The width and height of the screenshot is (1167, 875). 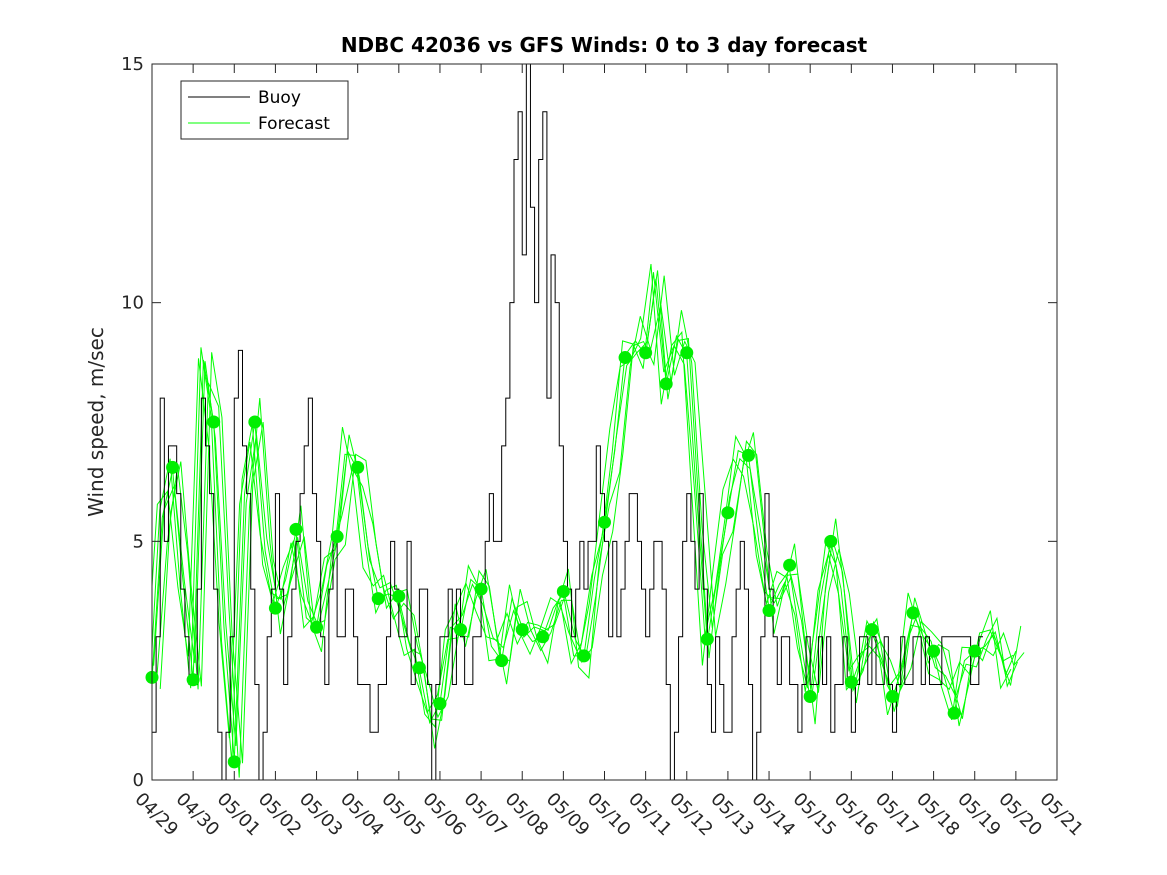 What do you see at coordinates (239, 815) in the screenshot?
I see `x-tick-label: 05/01` at bounding box center [239, 815].